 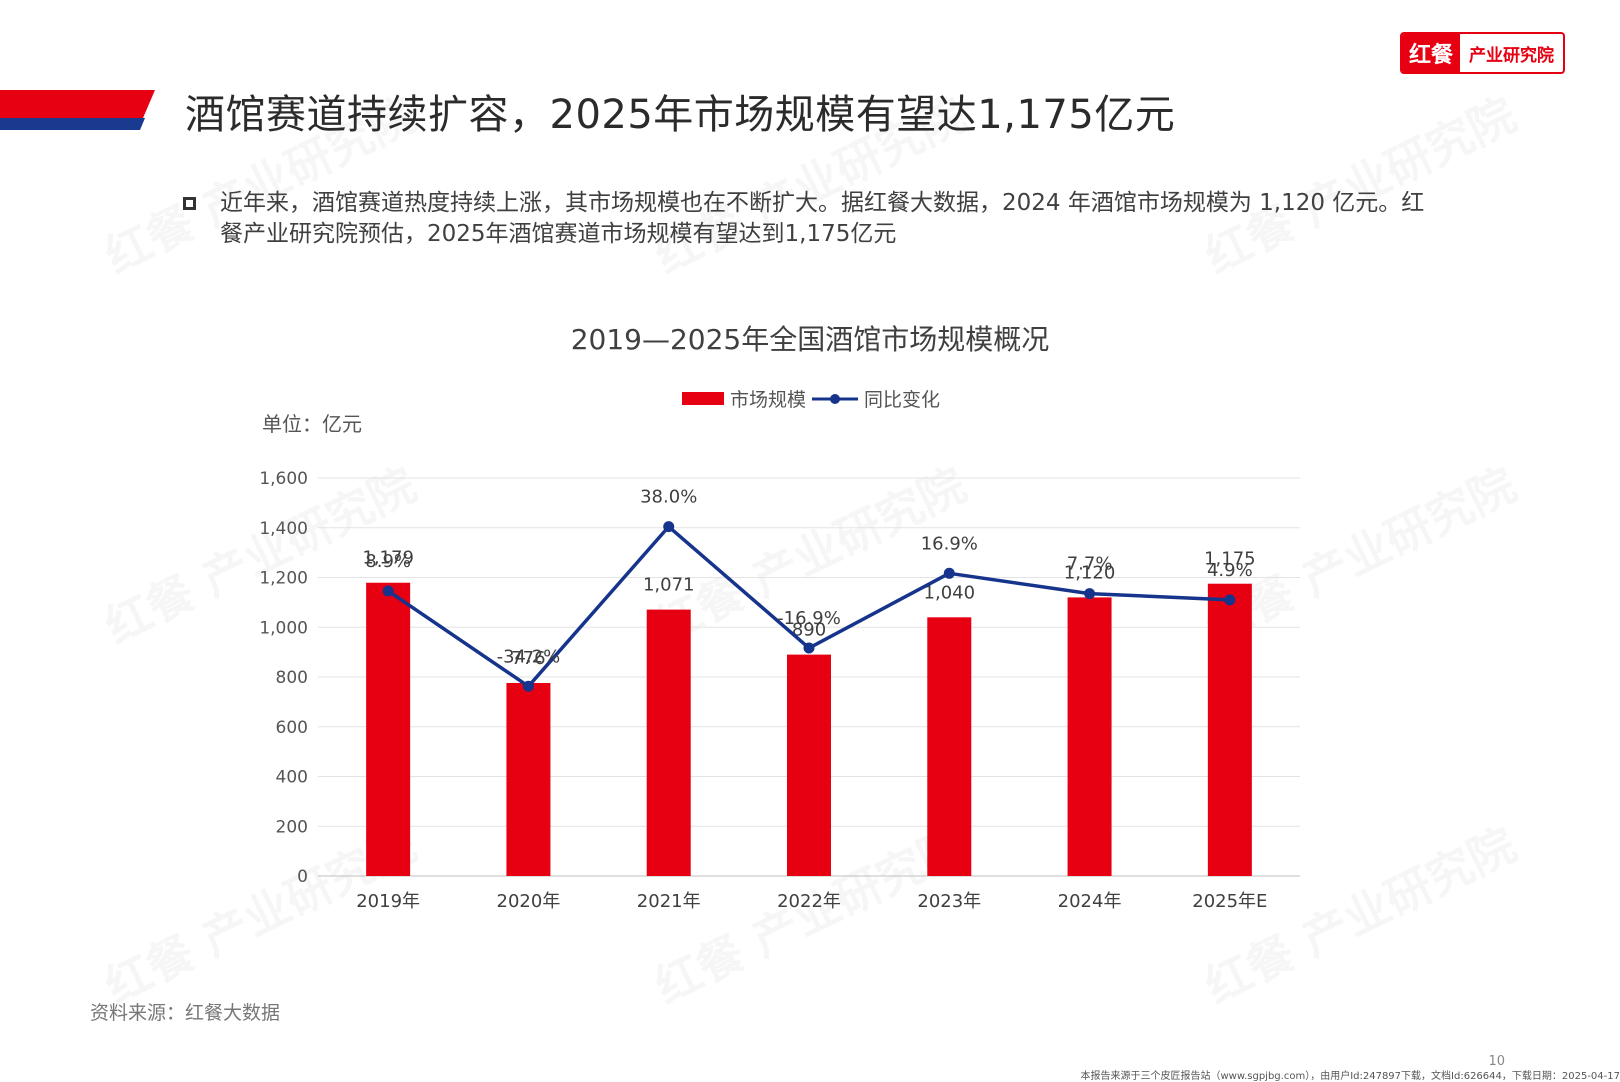 I want to click on logo: 红餐 产业研究院, so click(x=1482, y=53).